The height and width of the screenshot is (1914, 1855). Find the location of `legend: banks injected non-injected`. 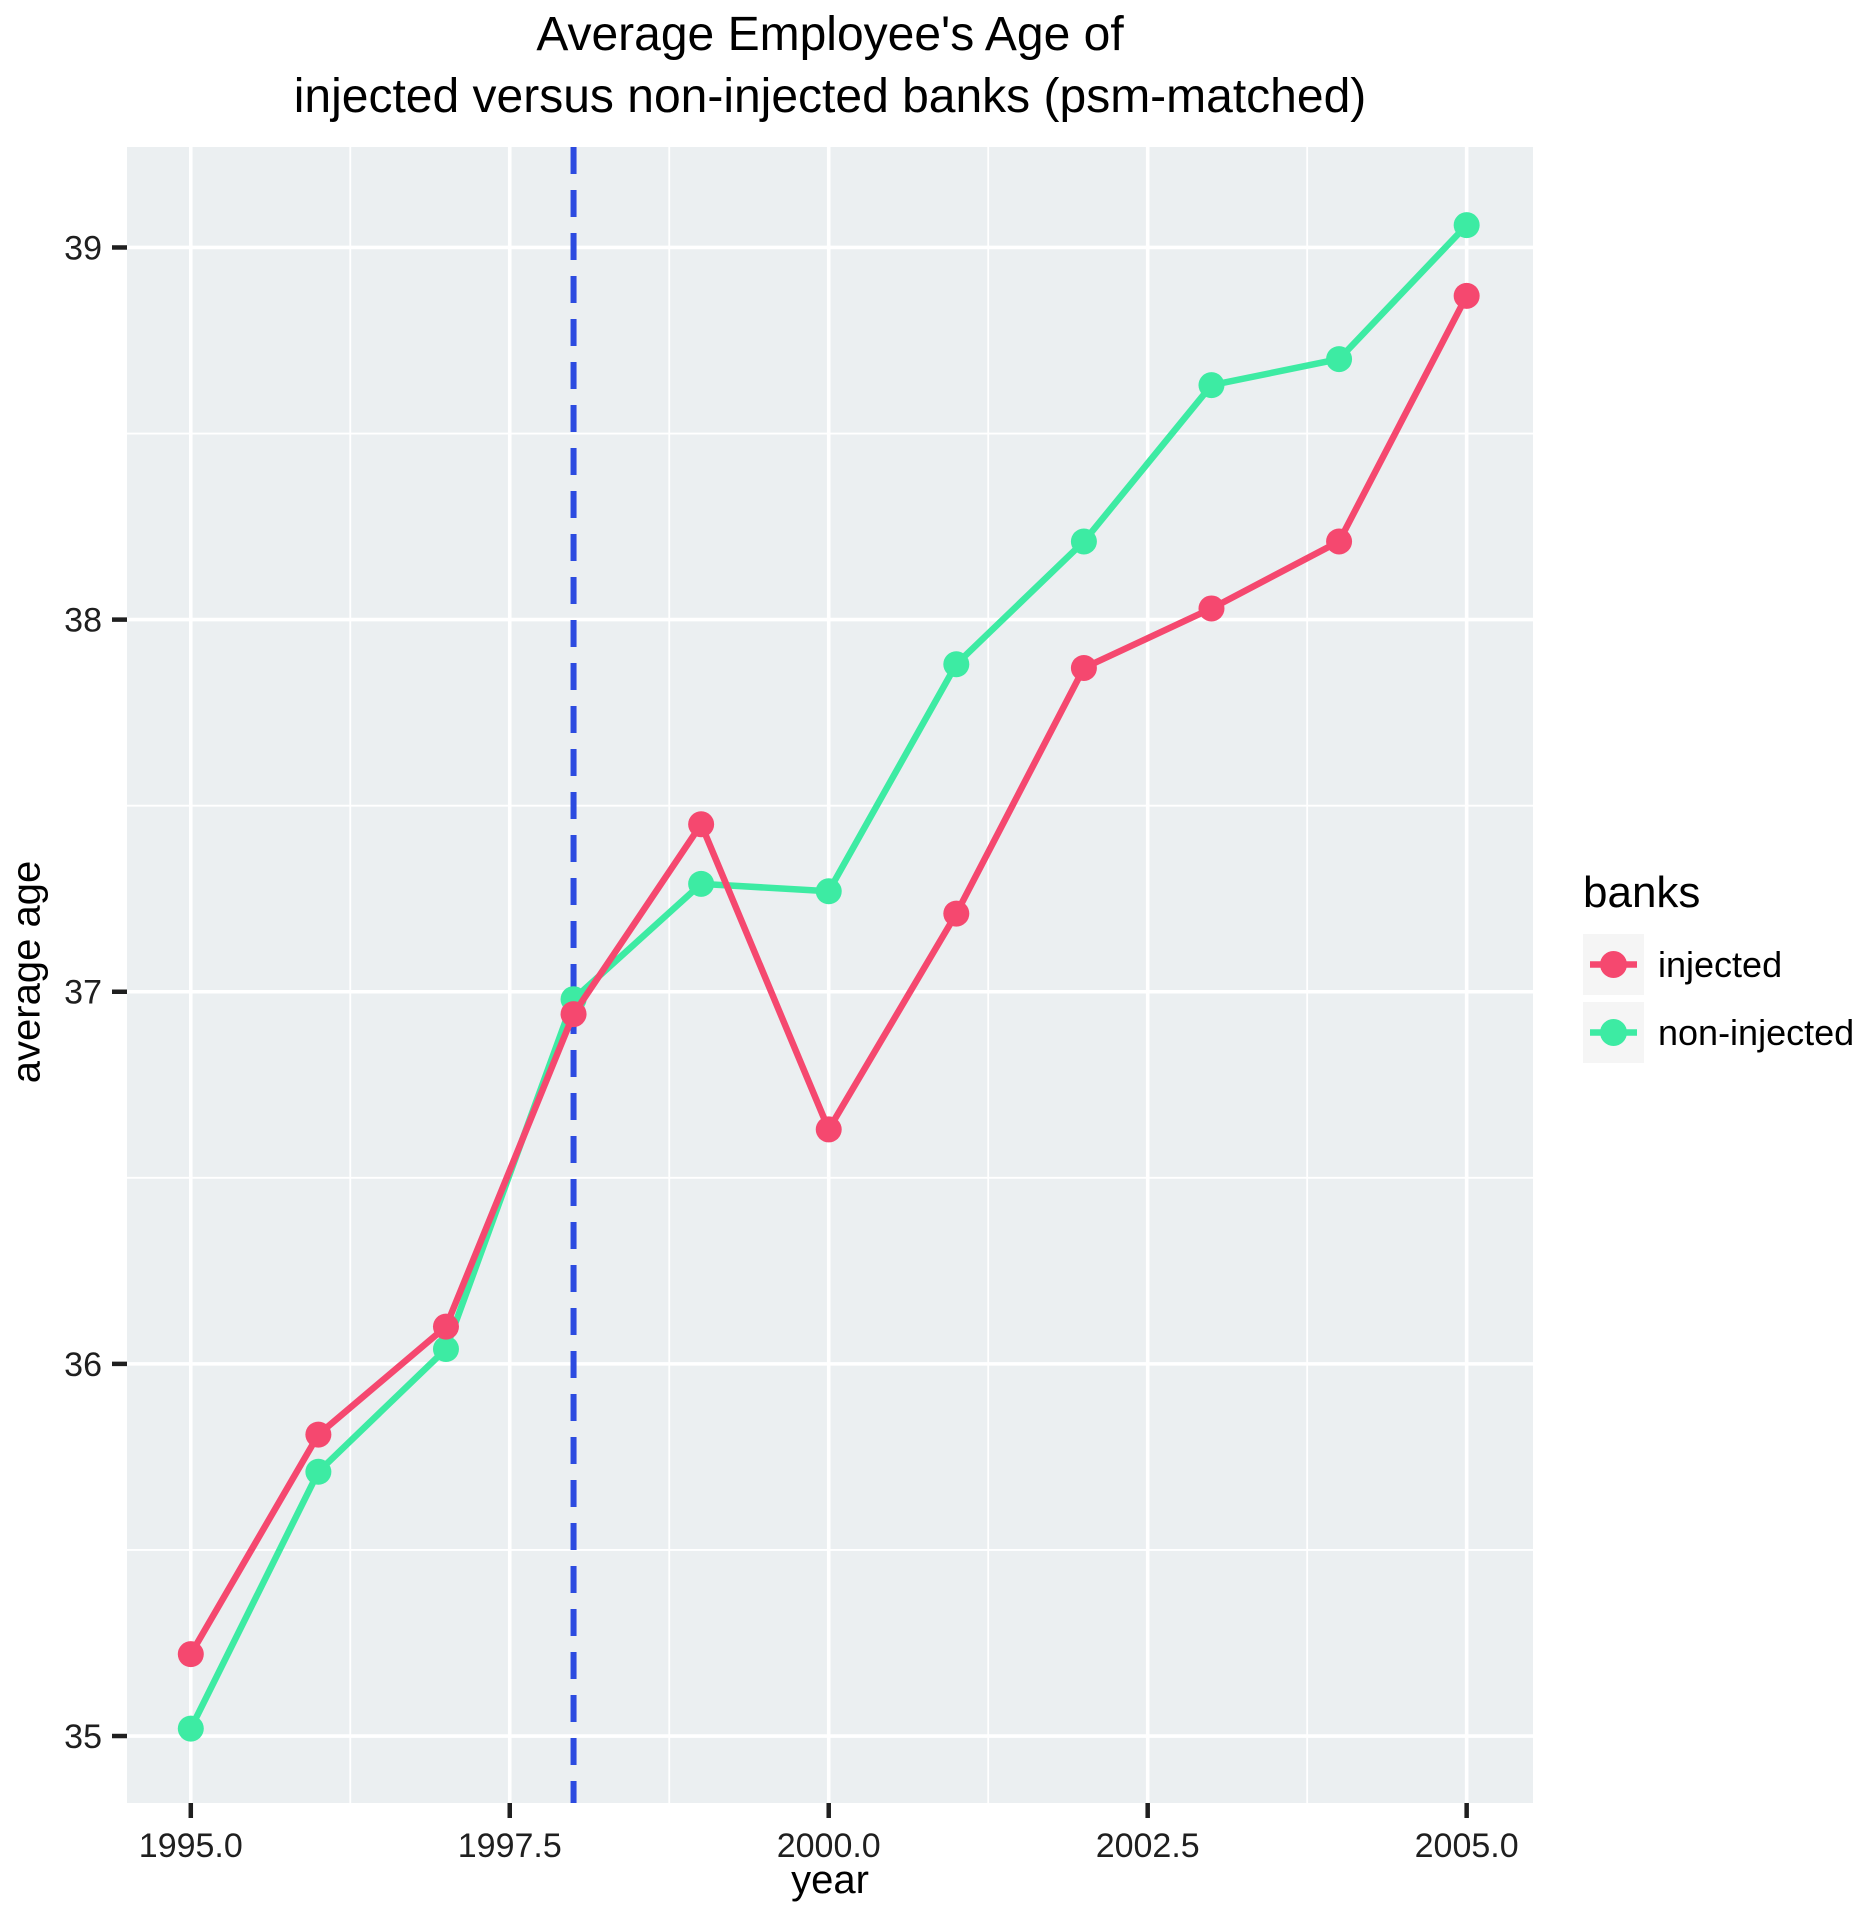

legend: banks injected non-injected is located at coordinates (1718, 969).